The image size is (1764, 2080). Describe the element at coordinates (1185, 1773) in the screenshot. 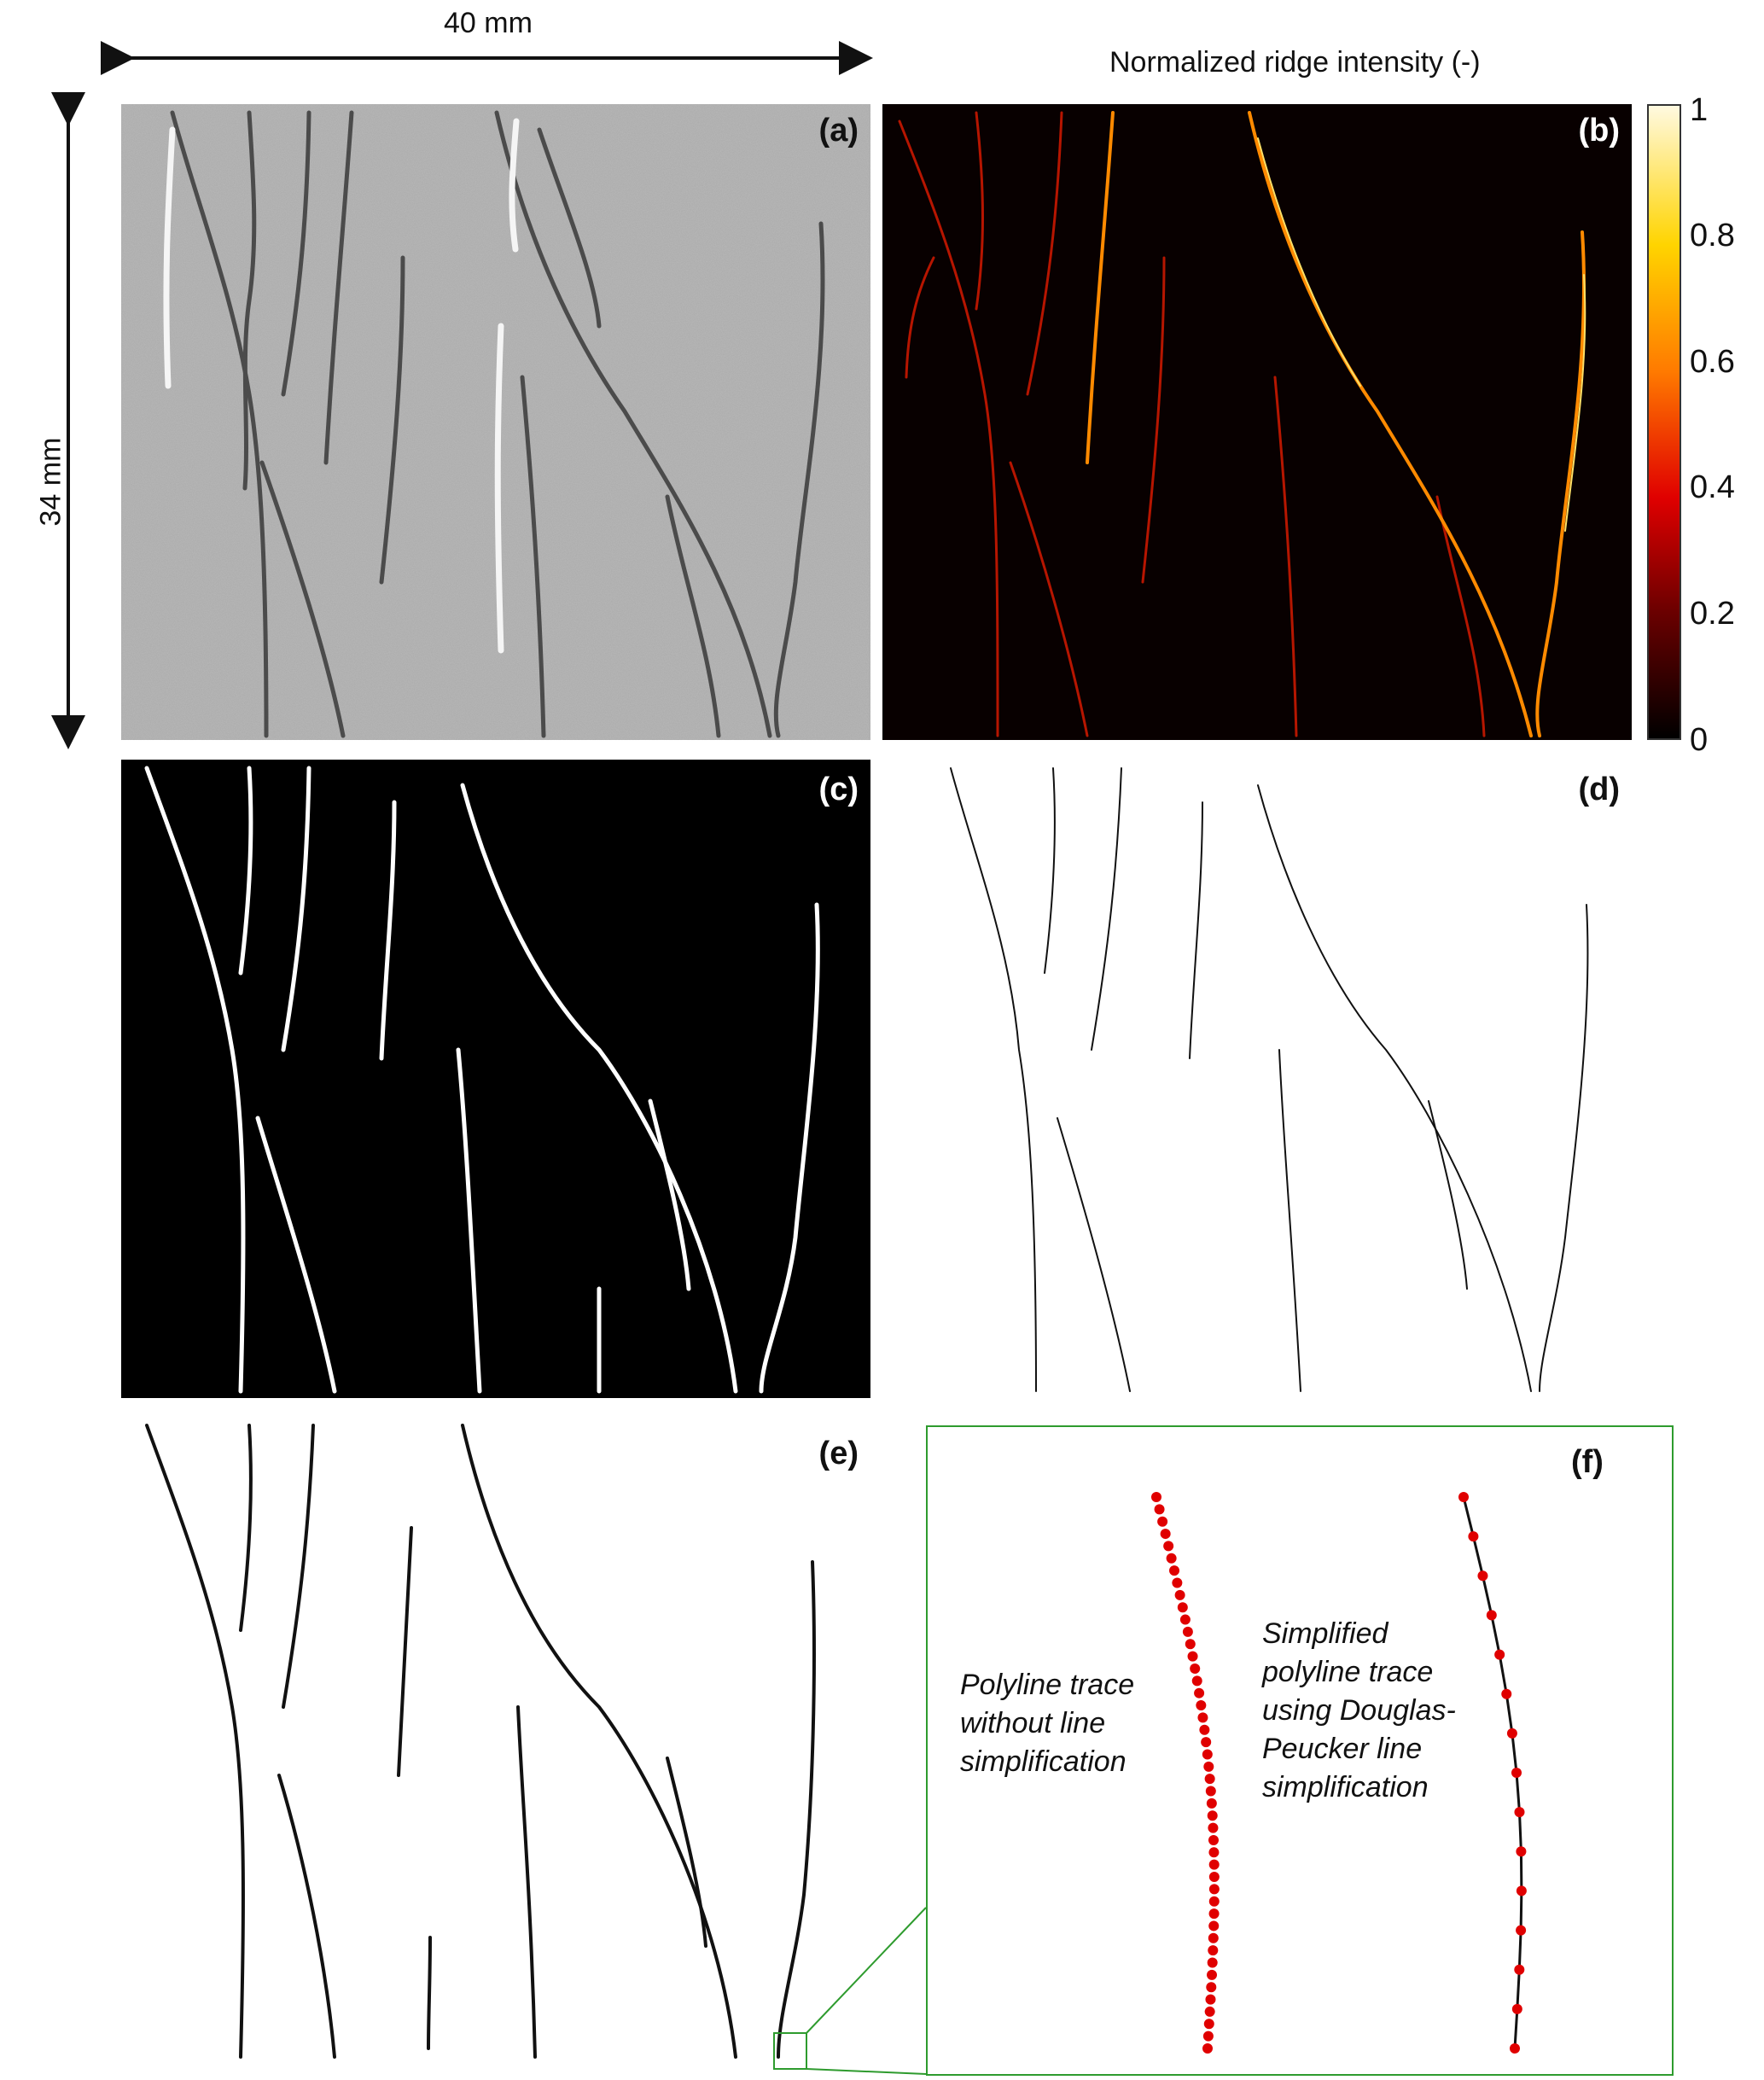

I see `dense-trace` at that location.